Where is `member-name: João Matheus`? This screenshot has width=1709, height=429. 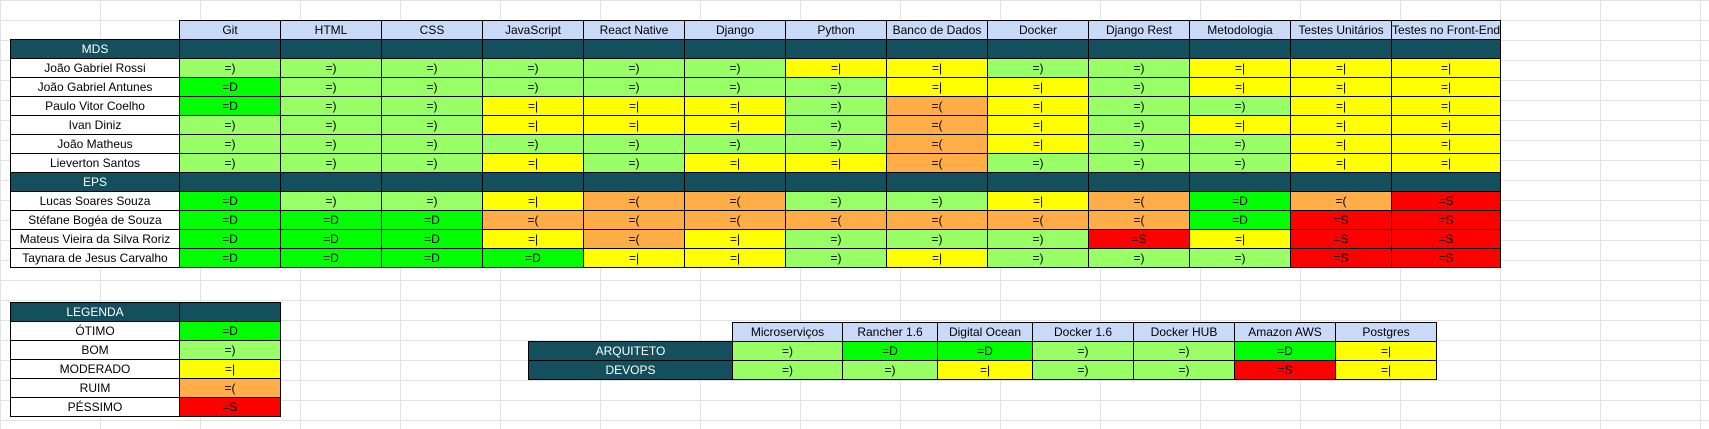
member-name: João Matheus is located at coordinates (95, 144).